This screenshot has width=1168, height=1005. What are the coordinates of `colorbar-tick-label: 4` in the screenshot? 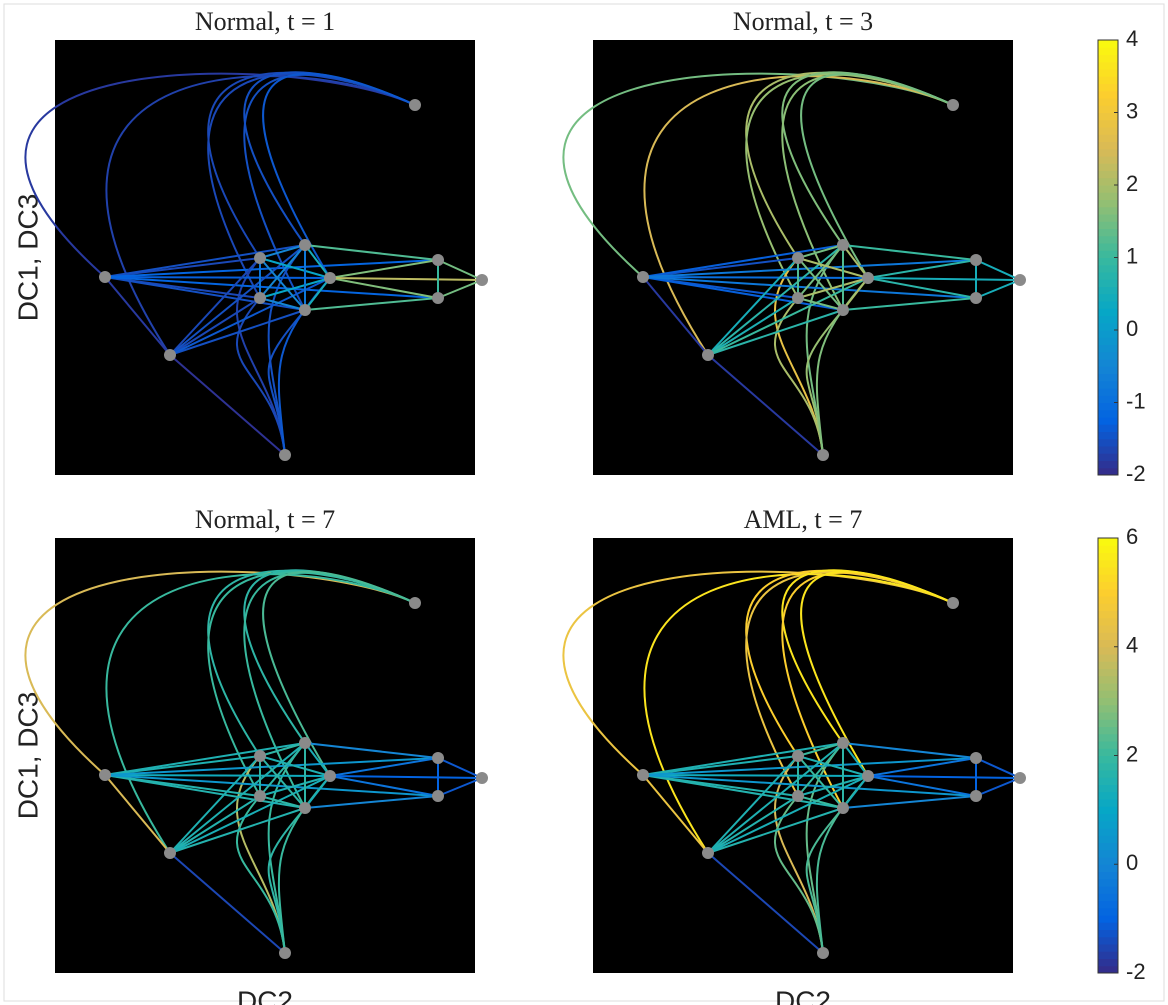 It's located at (1132, 645).